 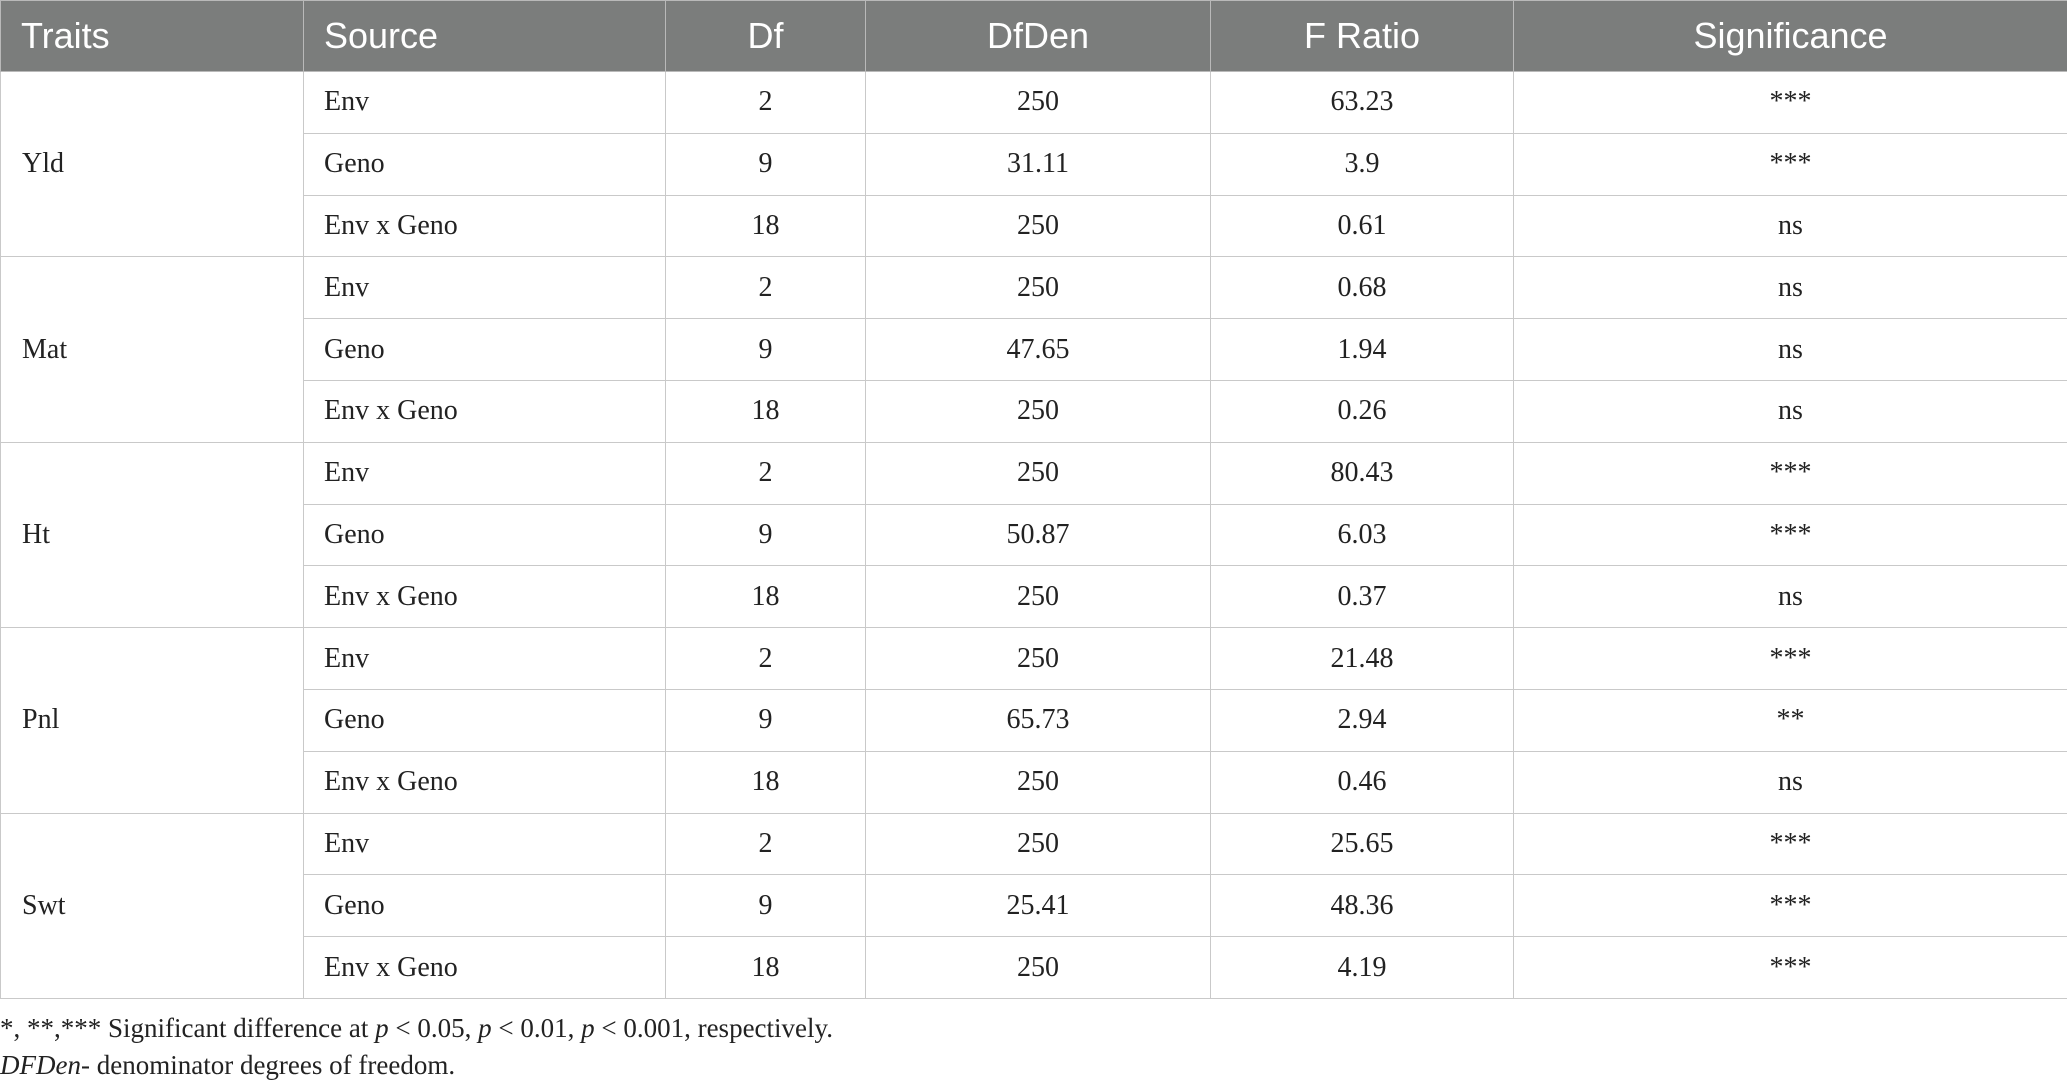 I want to click on f-ratio-cell: 0.61, so click(x=1362, y=226).